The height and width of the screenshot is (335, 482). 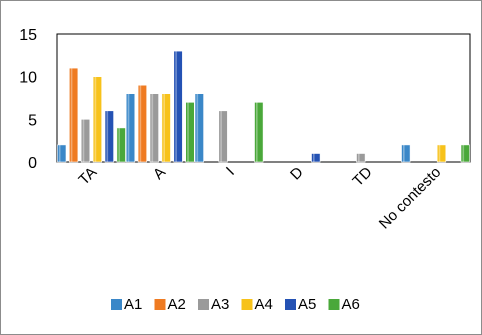 I want to click on legend-swatch-a3, so click(x=203, y=304).